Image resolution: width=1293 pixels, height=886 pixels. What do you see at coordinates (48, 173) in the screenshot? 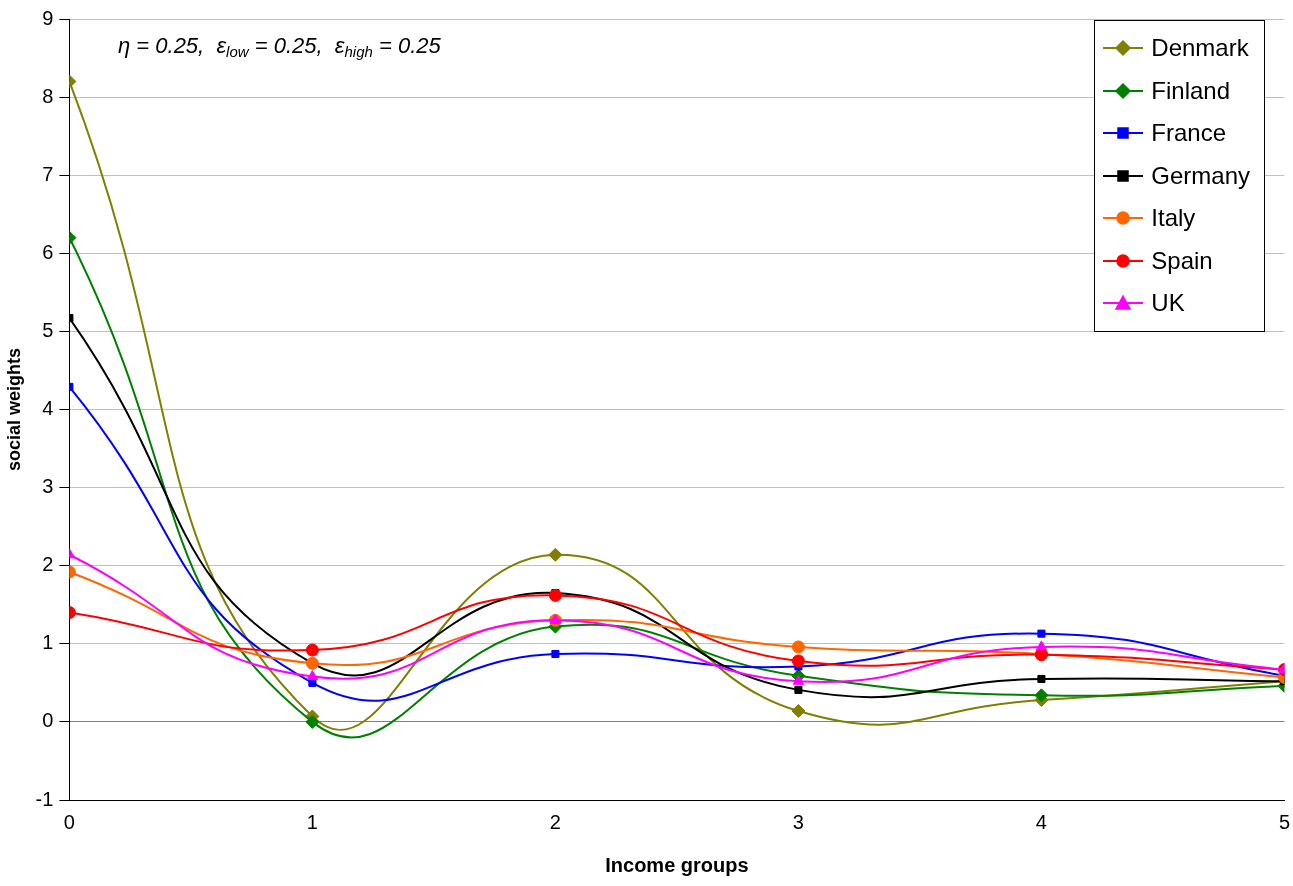
I see `y-tick-label: 7` at bounding box center [48, 173].